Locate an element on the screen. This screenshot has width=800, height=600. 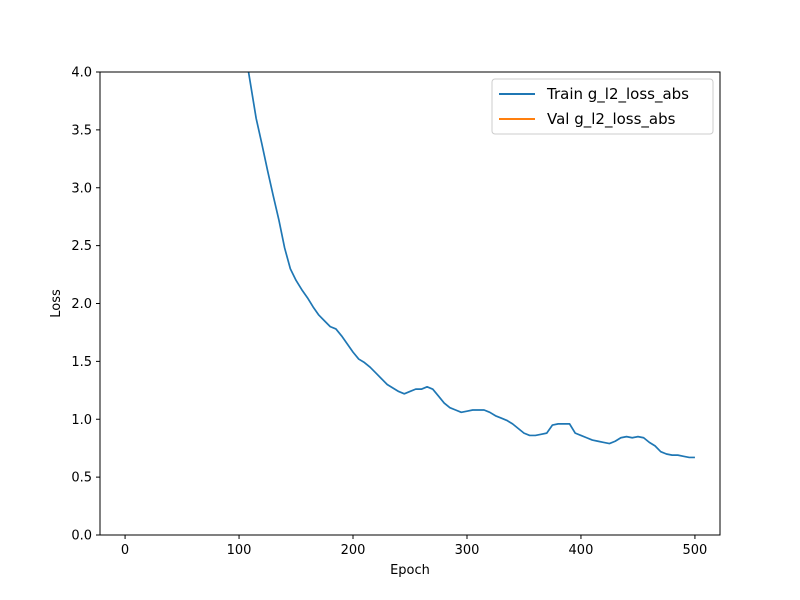
x-tick-label: 100 is located at coordinates (239, 550).